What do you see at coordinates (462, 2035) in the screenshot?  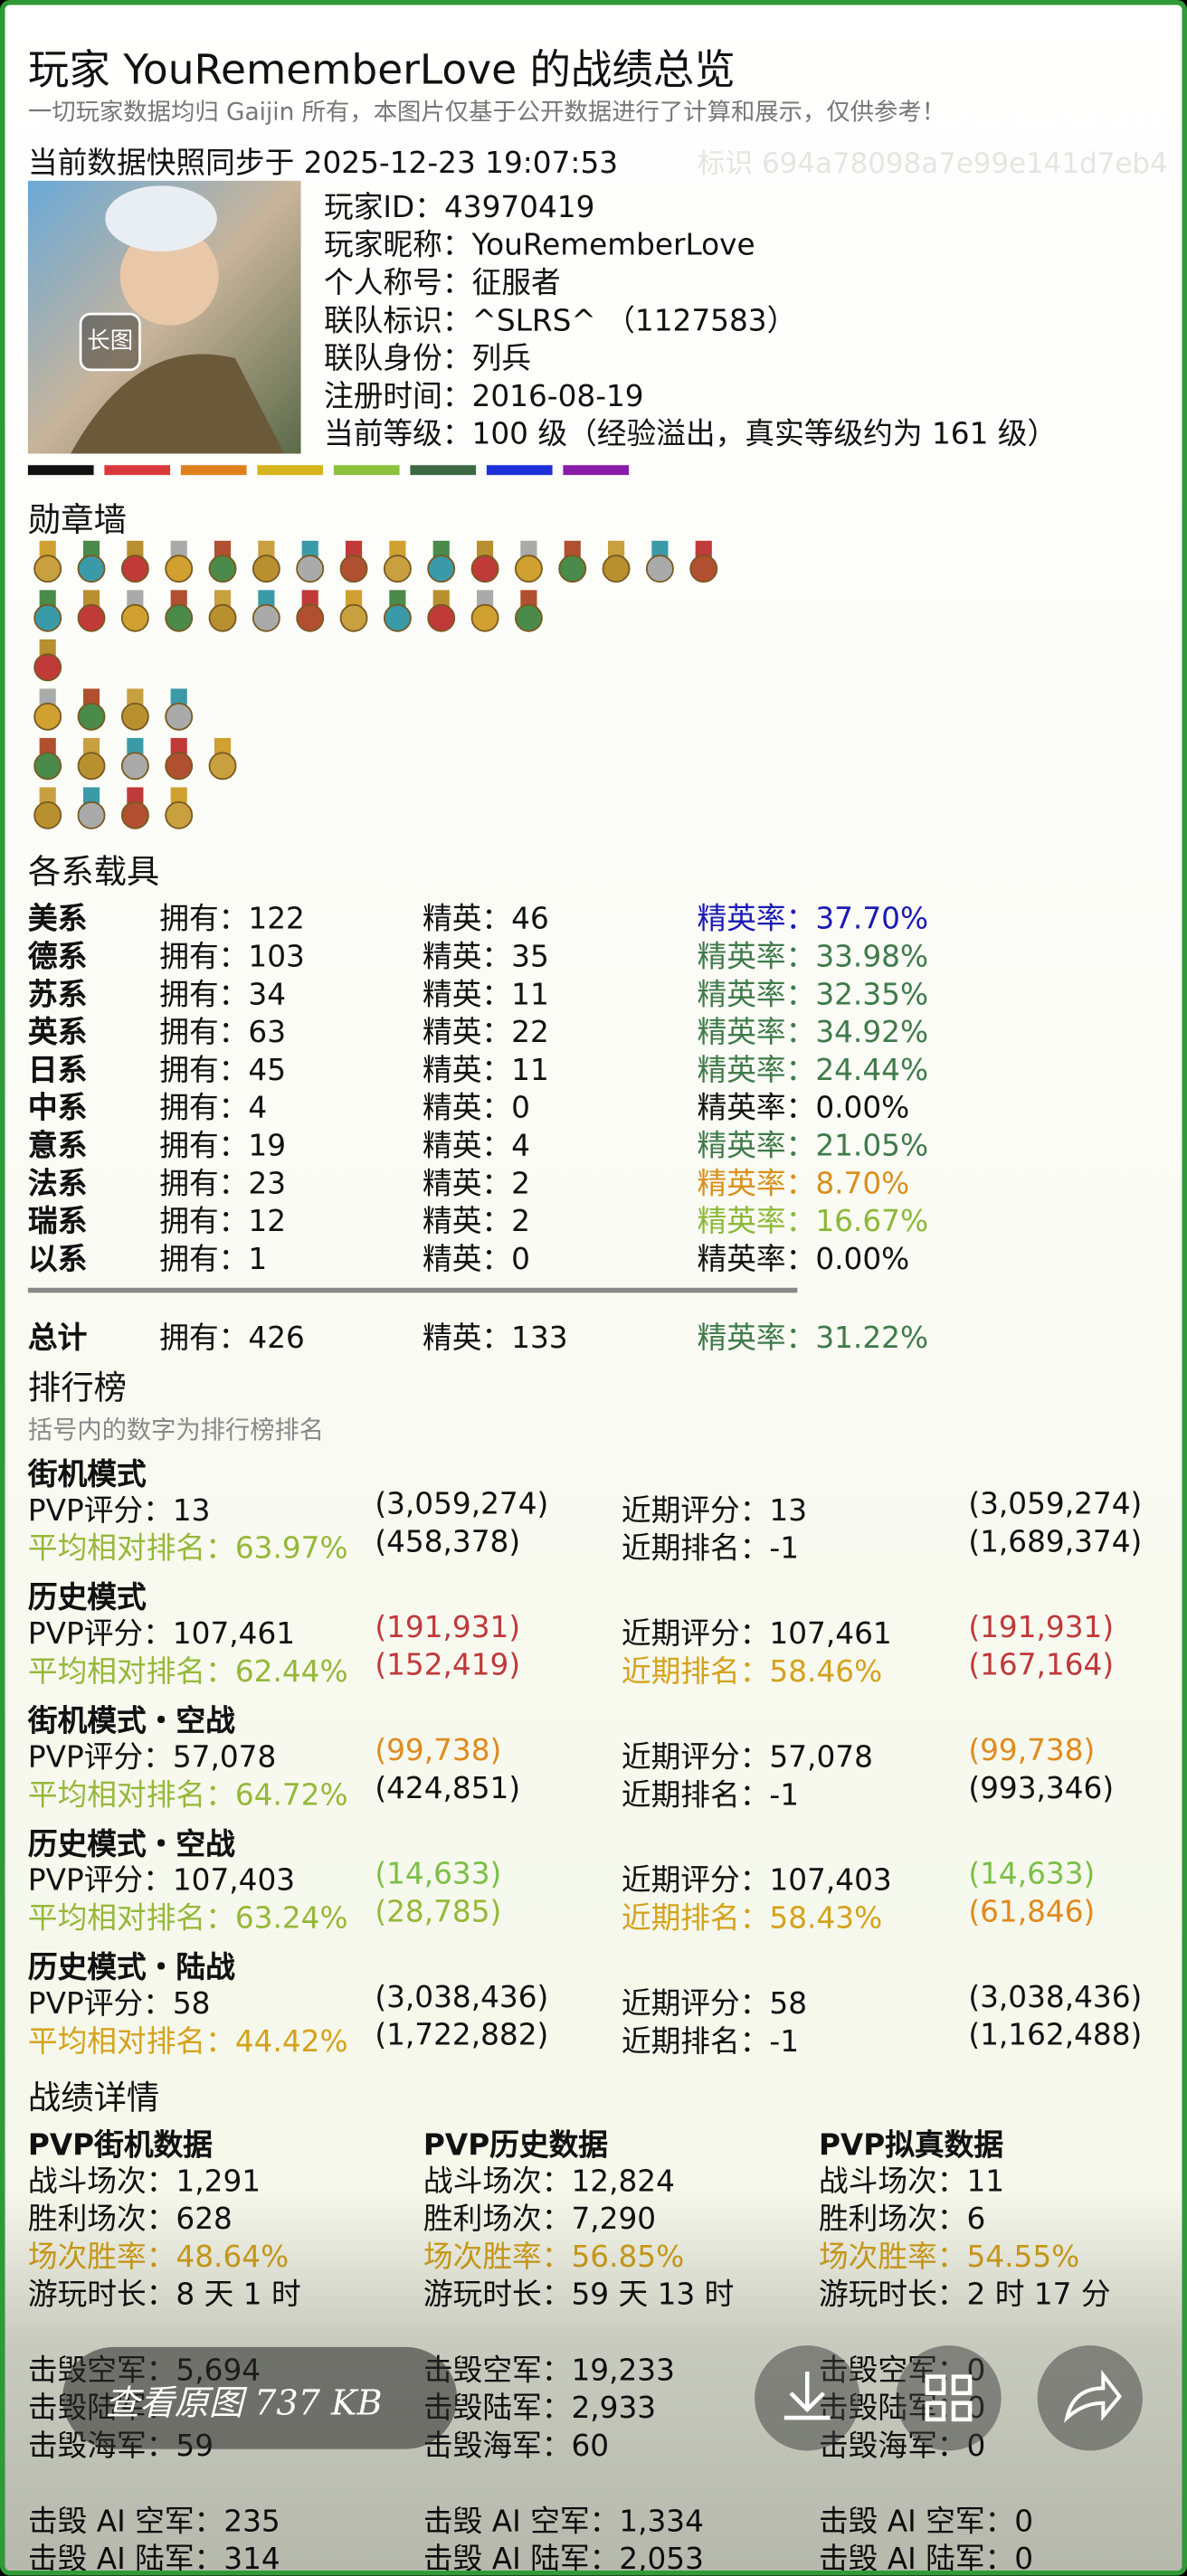 I see `ranking-cell: (1,722,882)` at bounding box center [462, 2035].